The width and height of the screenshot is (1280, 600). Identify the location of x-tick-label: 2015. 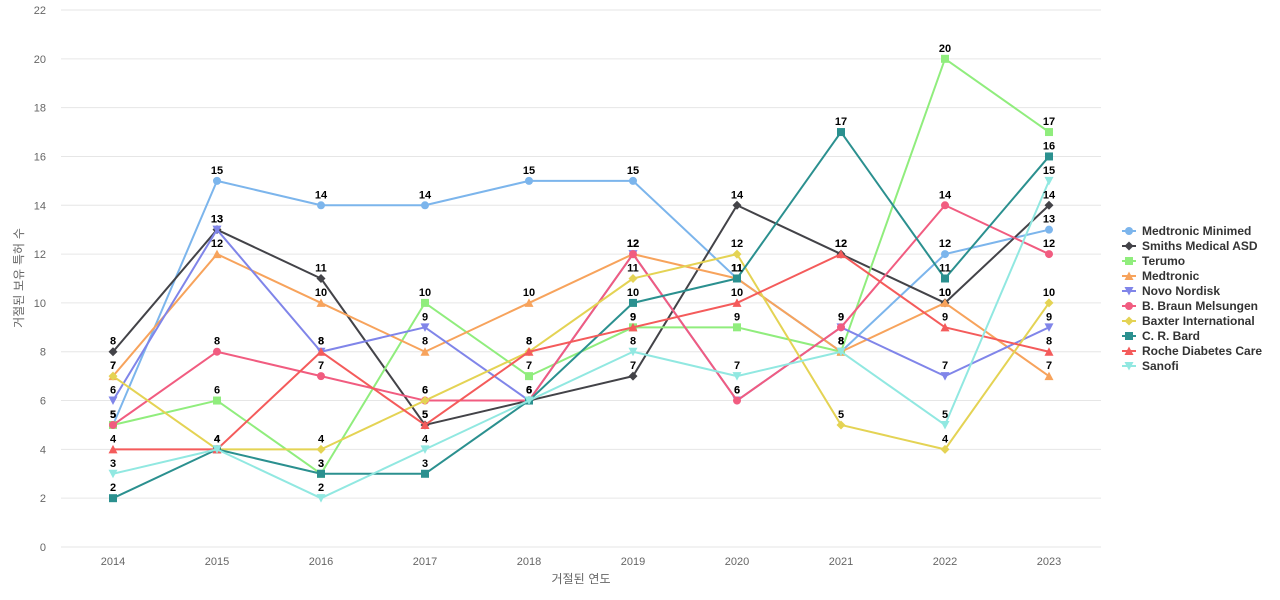
(217, 562).